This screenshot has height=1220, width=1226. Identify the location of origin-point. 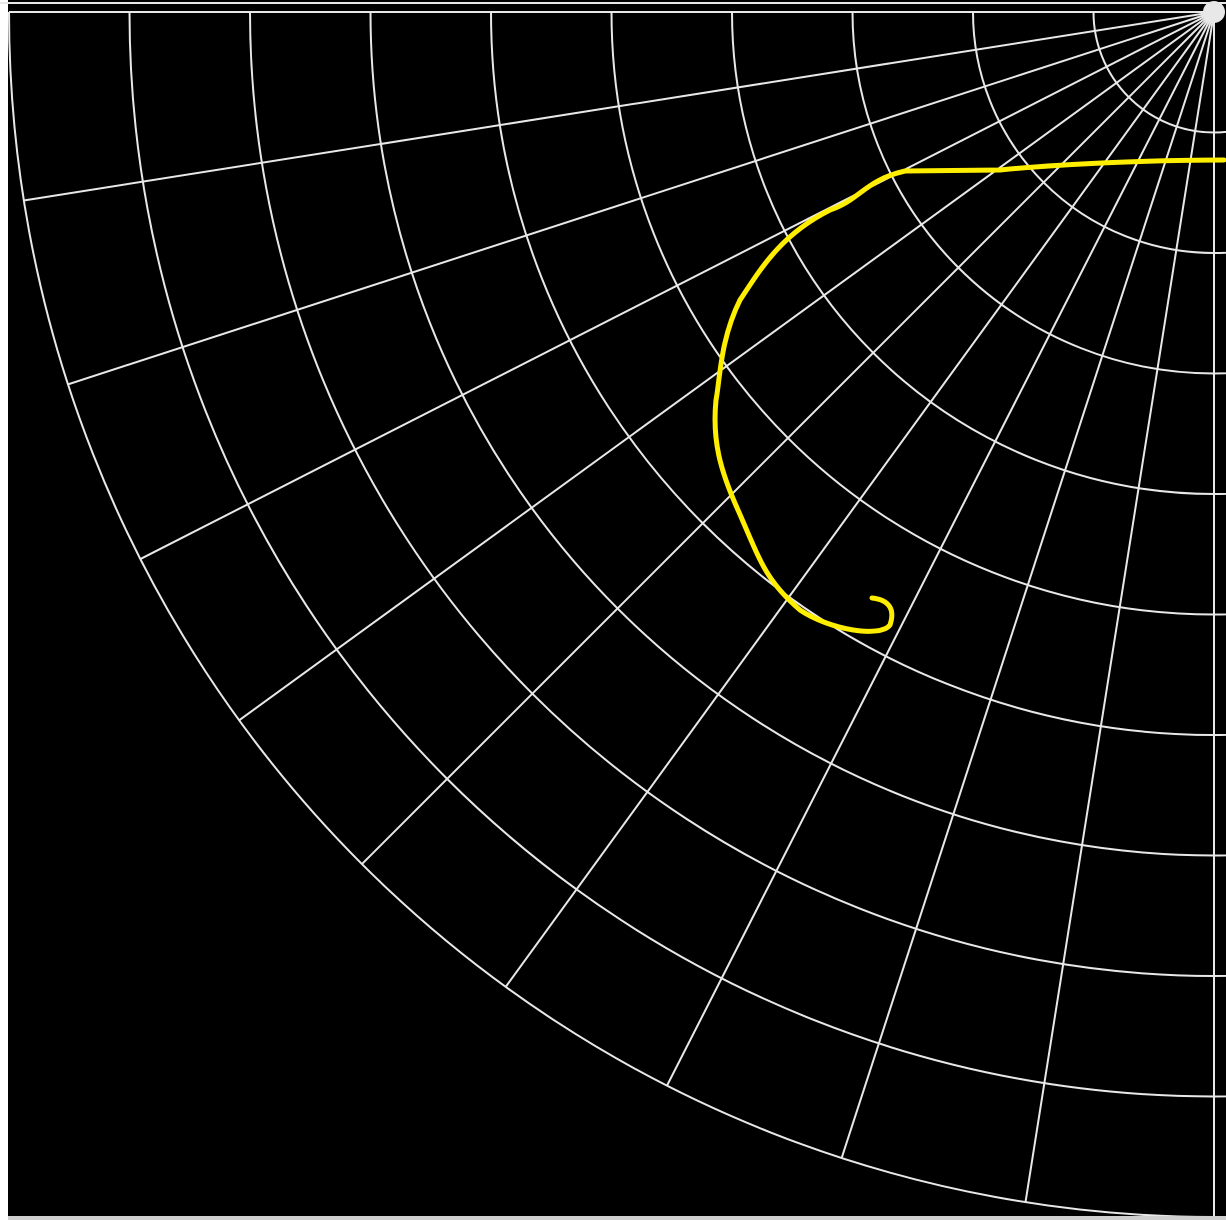
(1214, 12).